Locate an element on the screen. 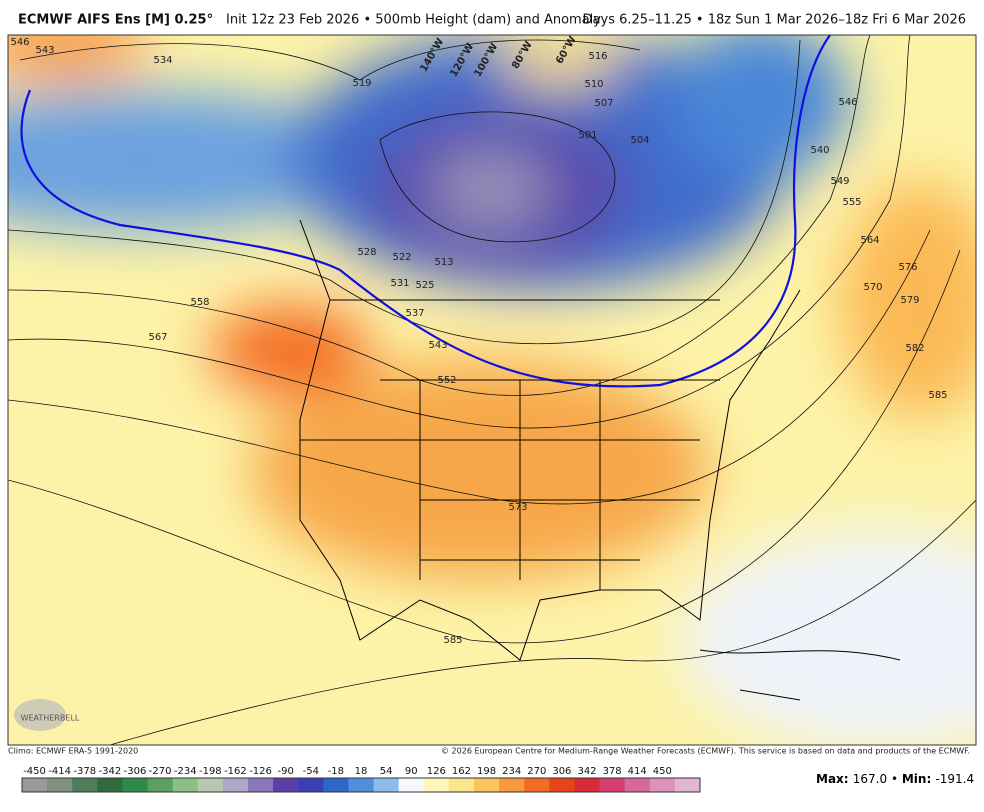 This screenshot has height=812, width=984. contour-label: 519 is located at coordinates (361, 83).